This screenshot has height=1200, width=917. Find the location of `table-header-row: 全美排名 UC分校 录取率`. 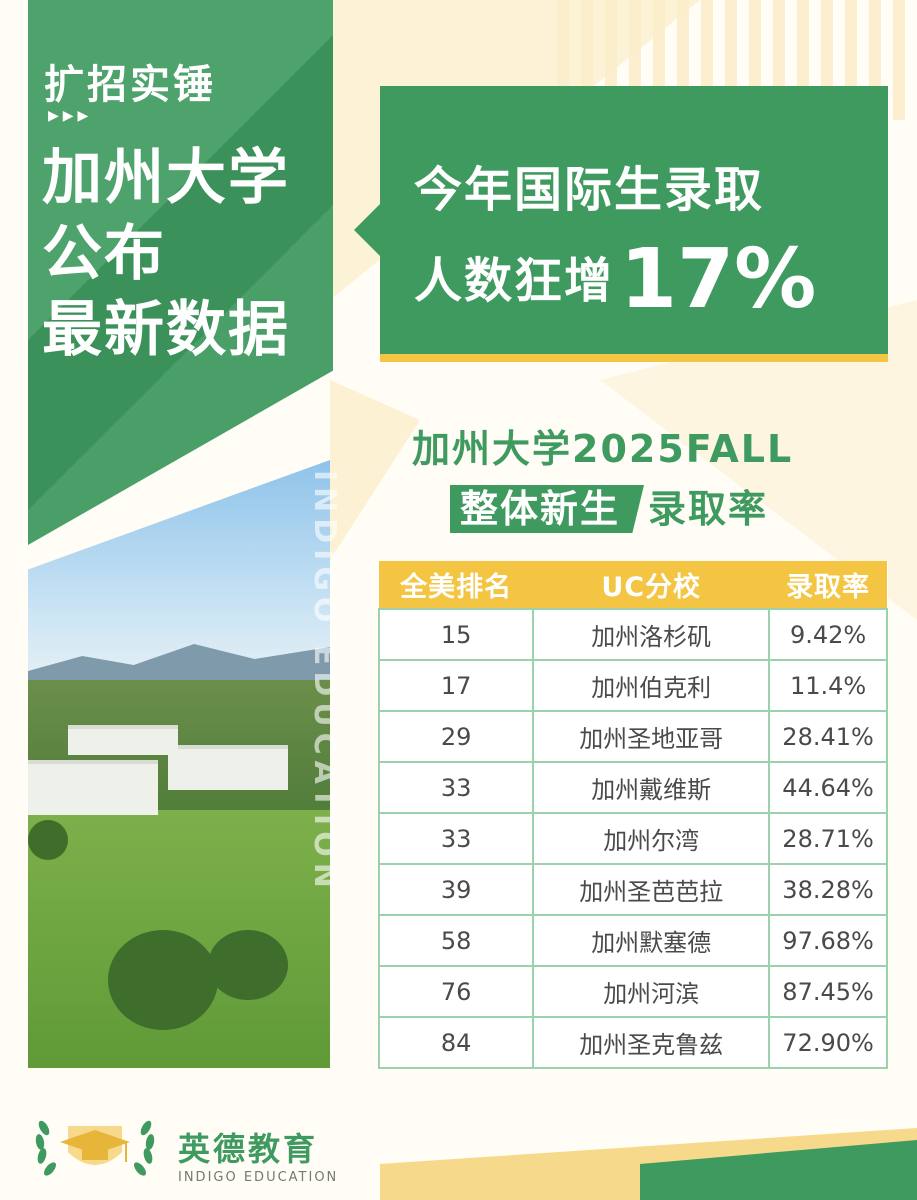

table-header-row: 全美排名 UC分校 录取率 is located at coordinates (633, 585).